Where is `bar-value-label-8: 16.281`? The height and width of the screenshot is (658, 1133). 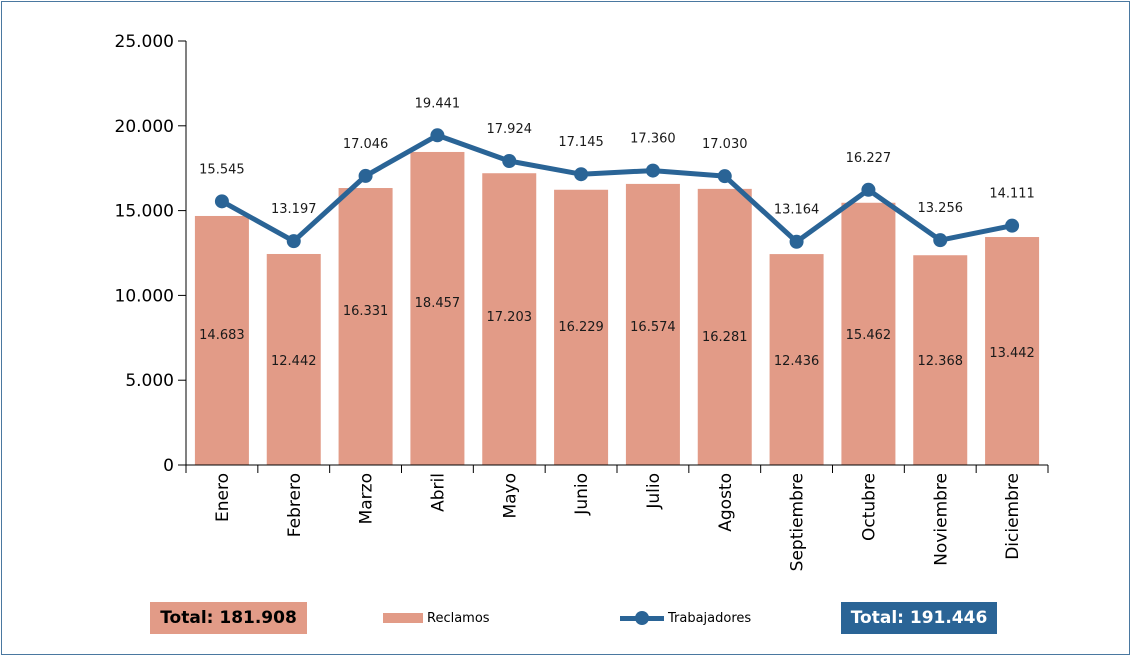
bar-value-label-8: 16.281 is located at coordinates (725, 337).